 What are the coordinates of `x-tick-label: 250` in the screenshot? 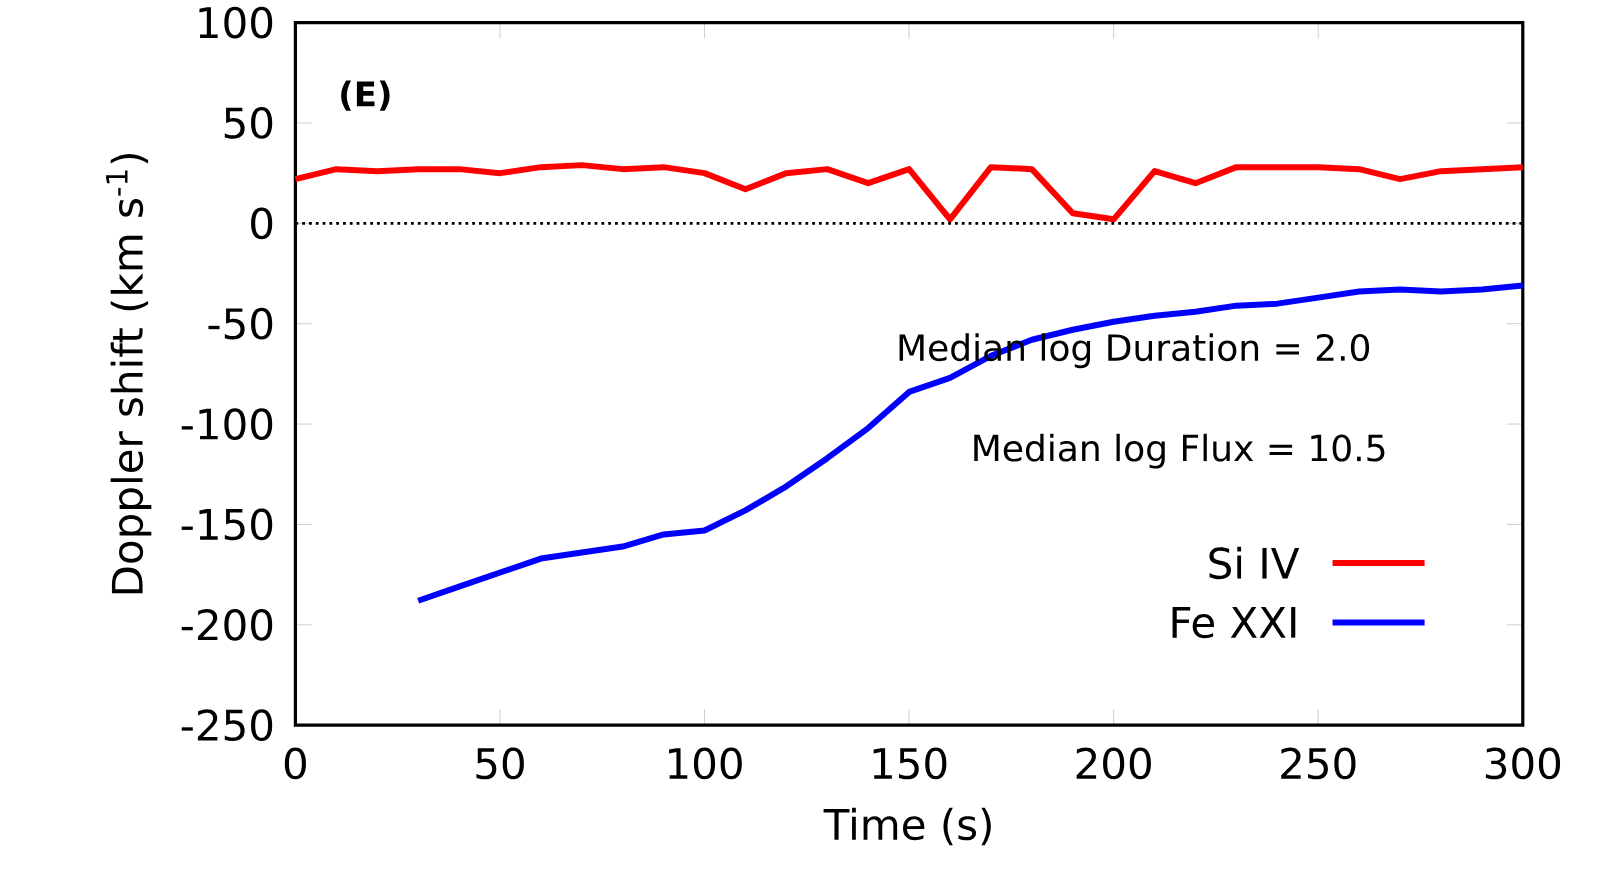 It's located at (1318, 763).